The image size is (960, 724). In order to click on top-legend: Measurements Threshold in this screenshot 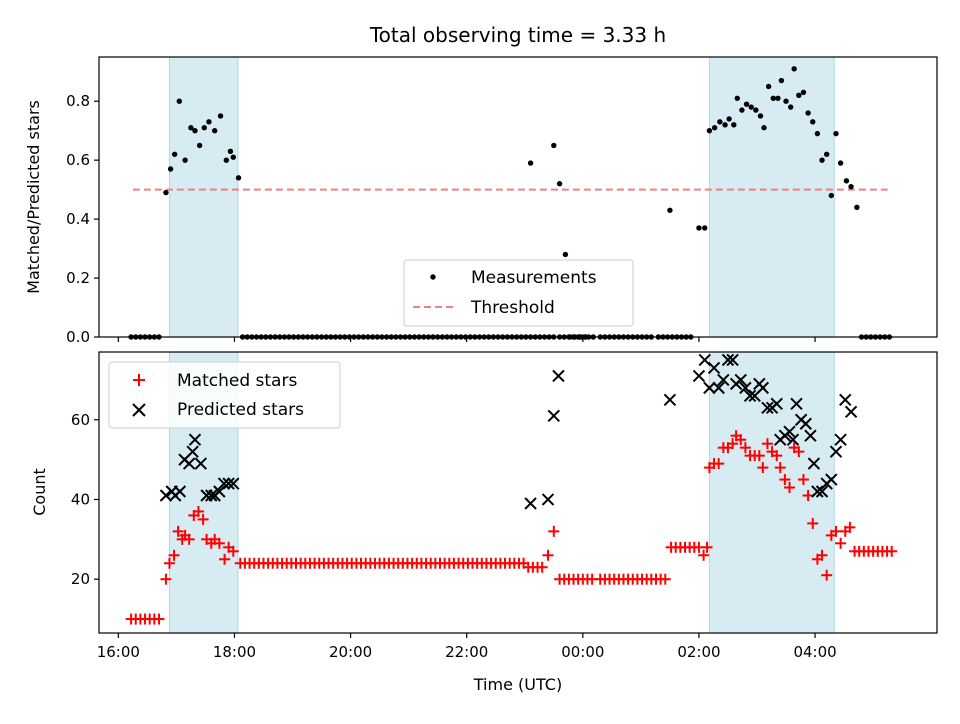, I will do `click(518, 293)`.